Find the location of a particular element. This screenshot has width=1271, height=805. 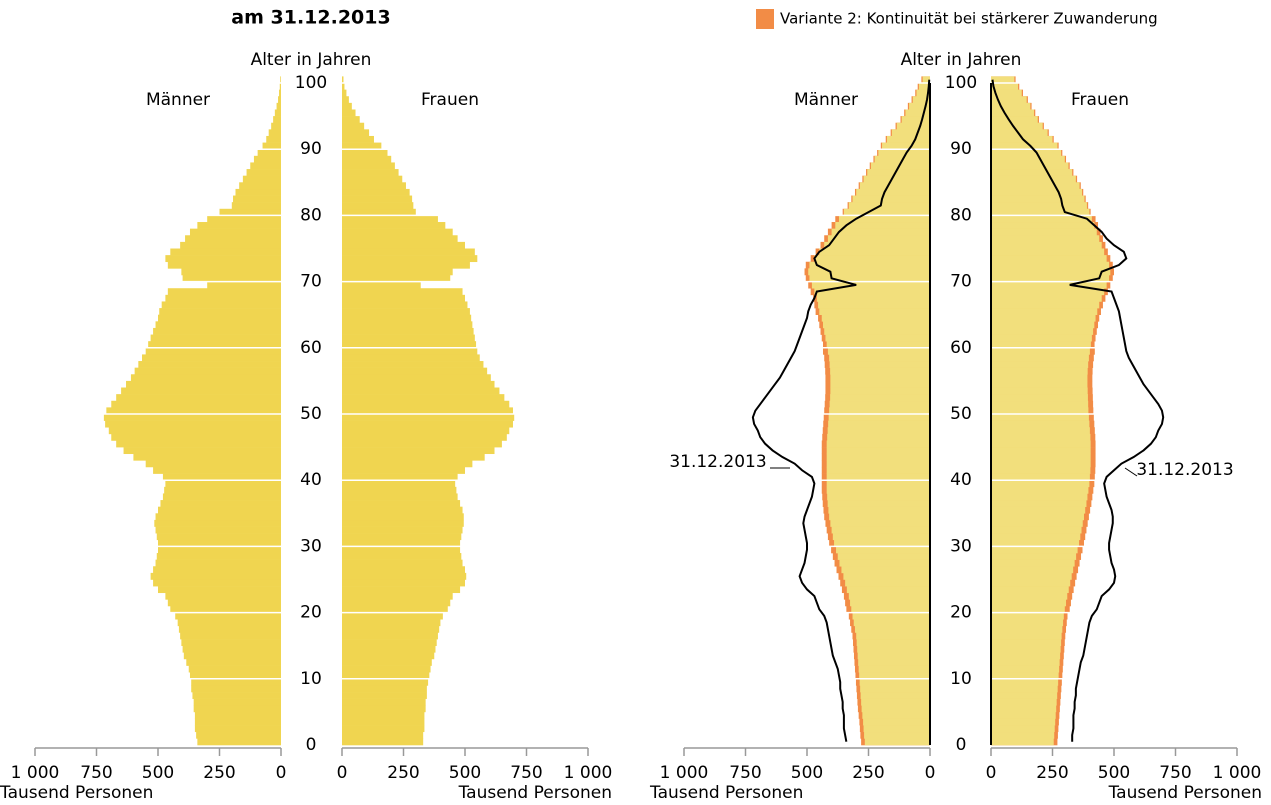

x-tick-label: 500 is located at coordinates (465, 773).